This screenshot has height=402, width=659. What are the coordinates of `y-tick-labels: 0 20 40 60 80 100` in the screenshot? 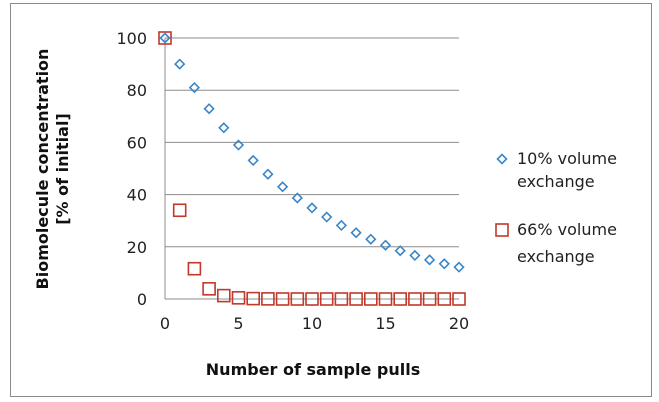 It's located at (131, 169).